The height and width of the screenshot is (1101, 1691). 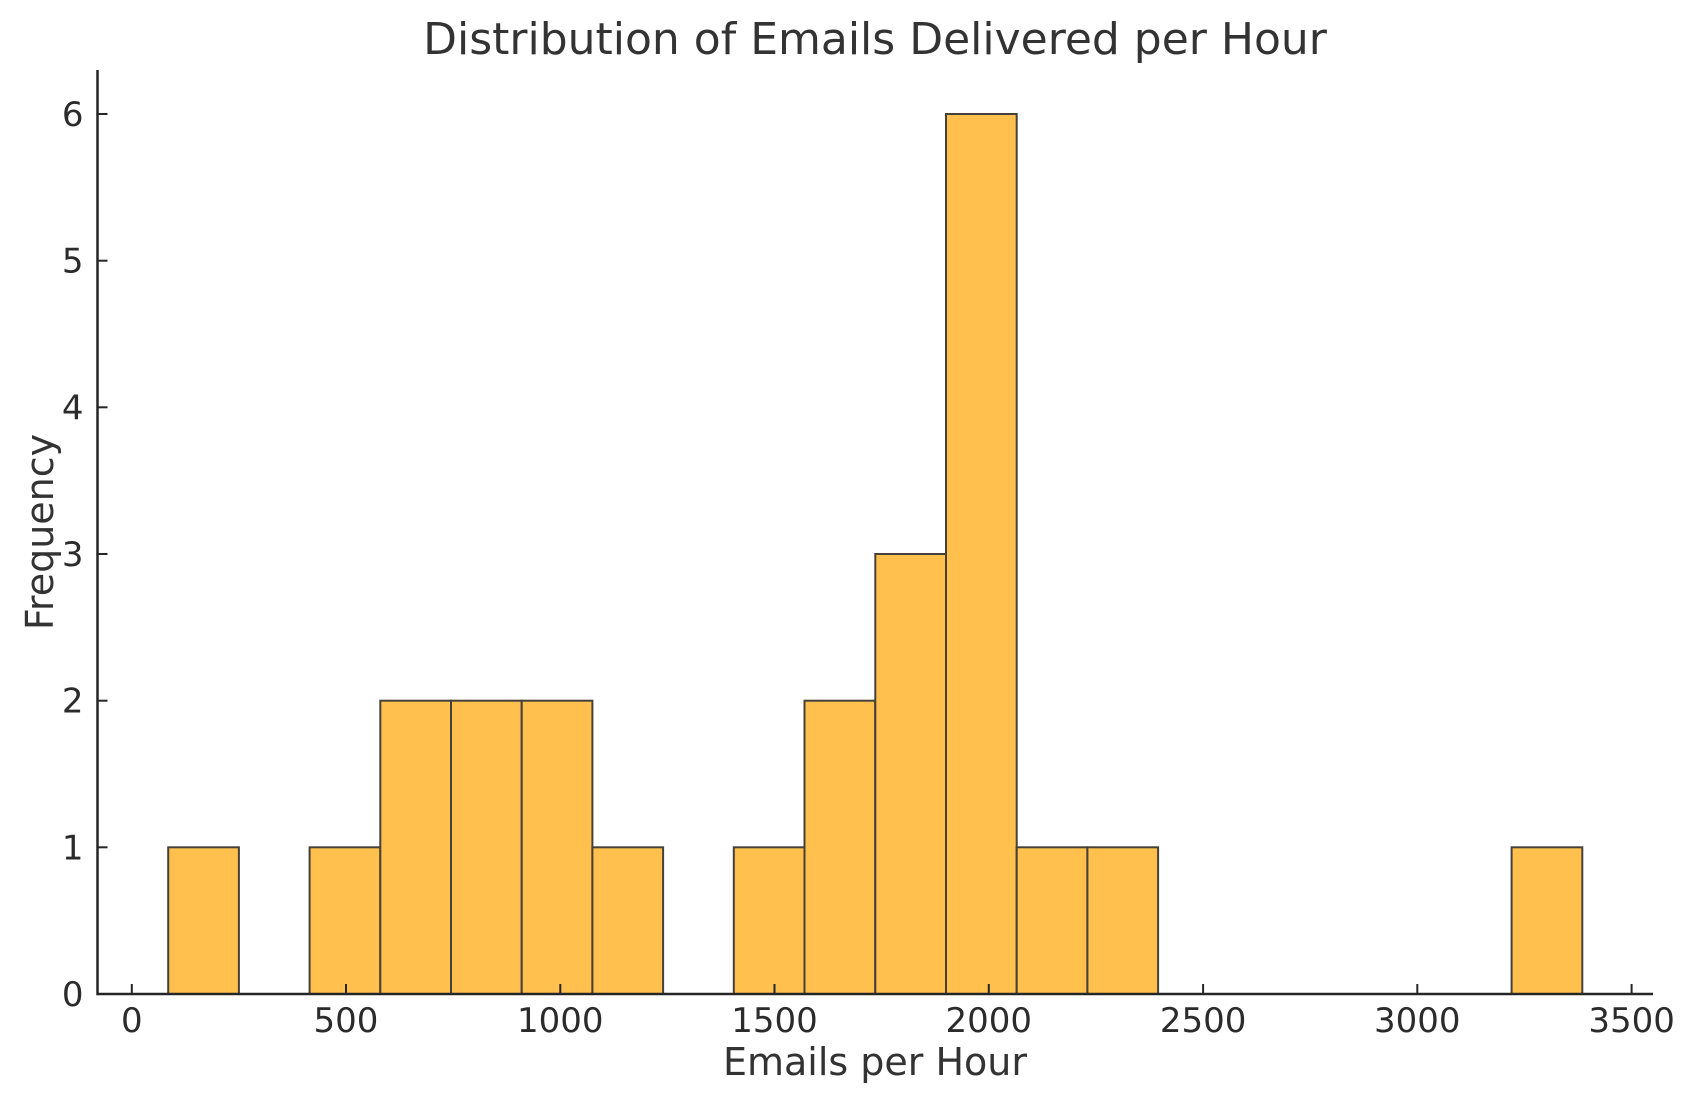 I want to click on x-tick-label: 1500, so click(x=774, y=1021).